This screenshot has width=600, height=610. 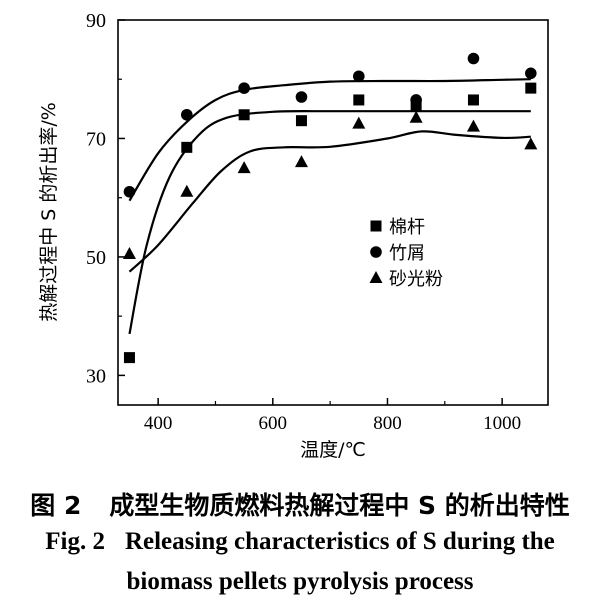 I want to click on fit-curve-circle, so click(x=329, y=140).